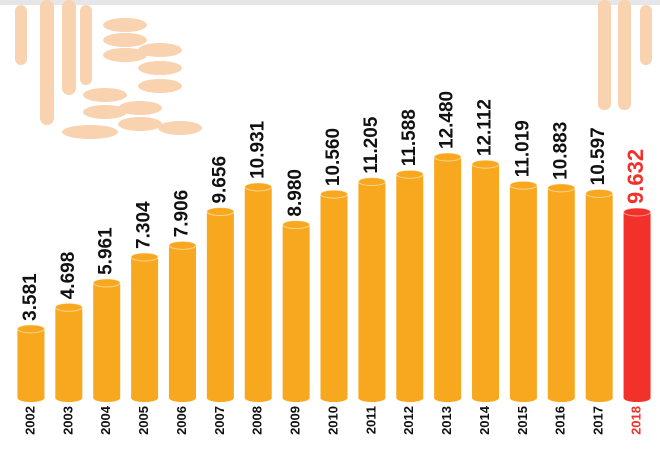  What do you see at coordinates (409, 137) in the screenshot?
I see `value-label: 11.588` at bounding box center [409, 137].